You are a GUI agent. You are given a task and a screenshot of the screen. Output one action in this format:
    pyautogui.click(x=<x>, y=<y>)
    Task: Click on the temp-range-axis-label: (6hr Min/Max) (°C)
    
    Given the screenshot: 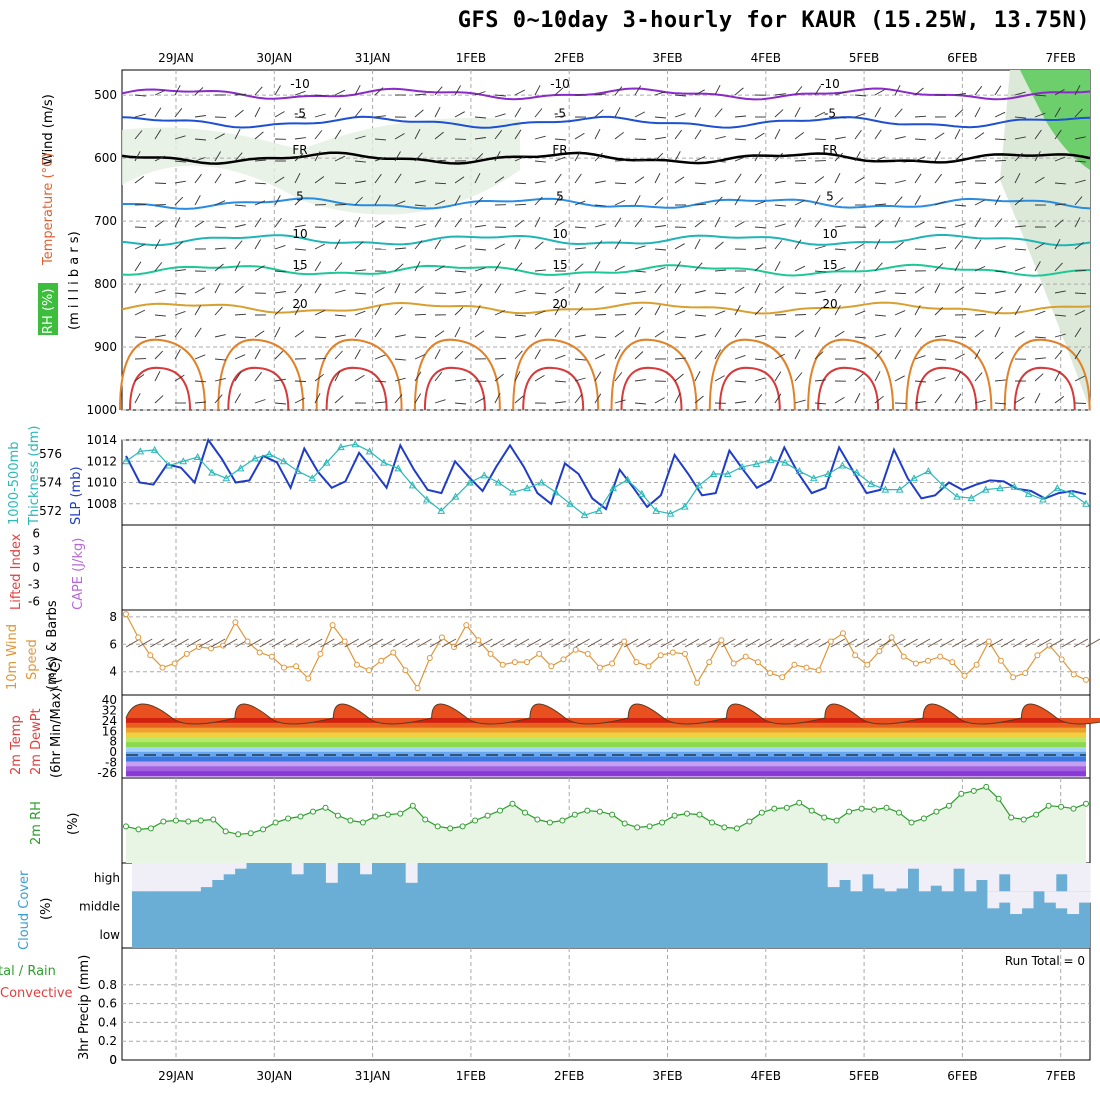 What is the action you would take?
    pyautogui.click(x=56, y=718)
    